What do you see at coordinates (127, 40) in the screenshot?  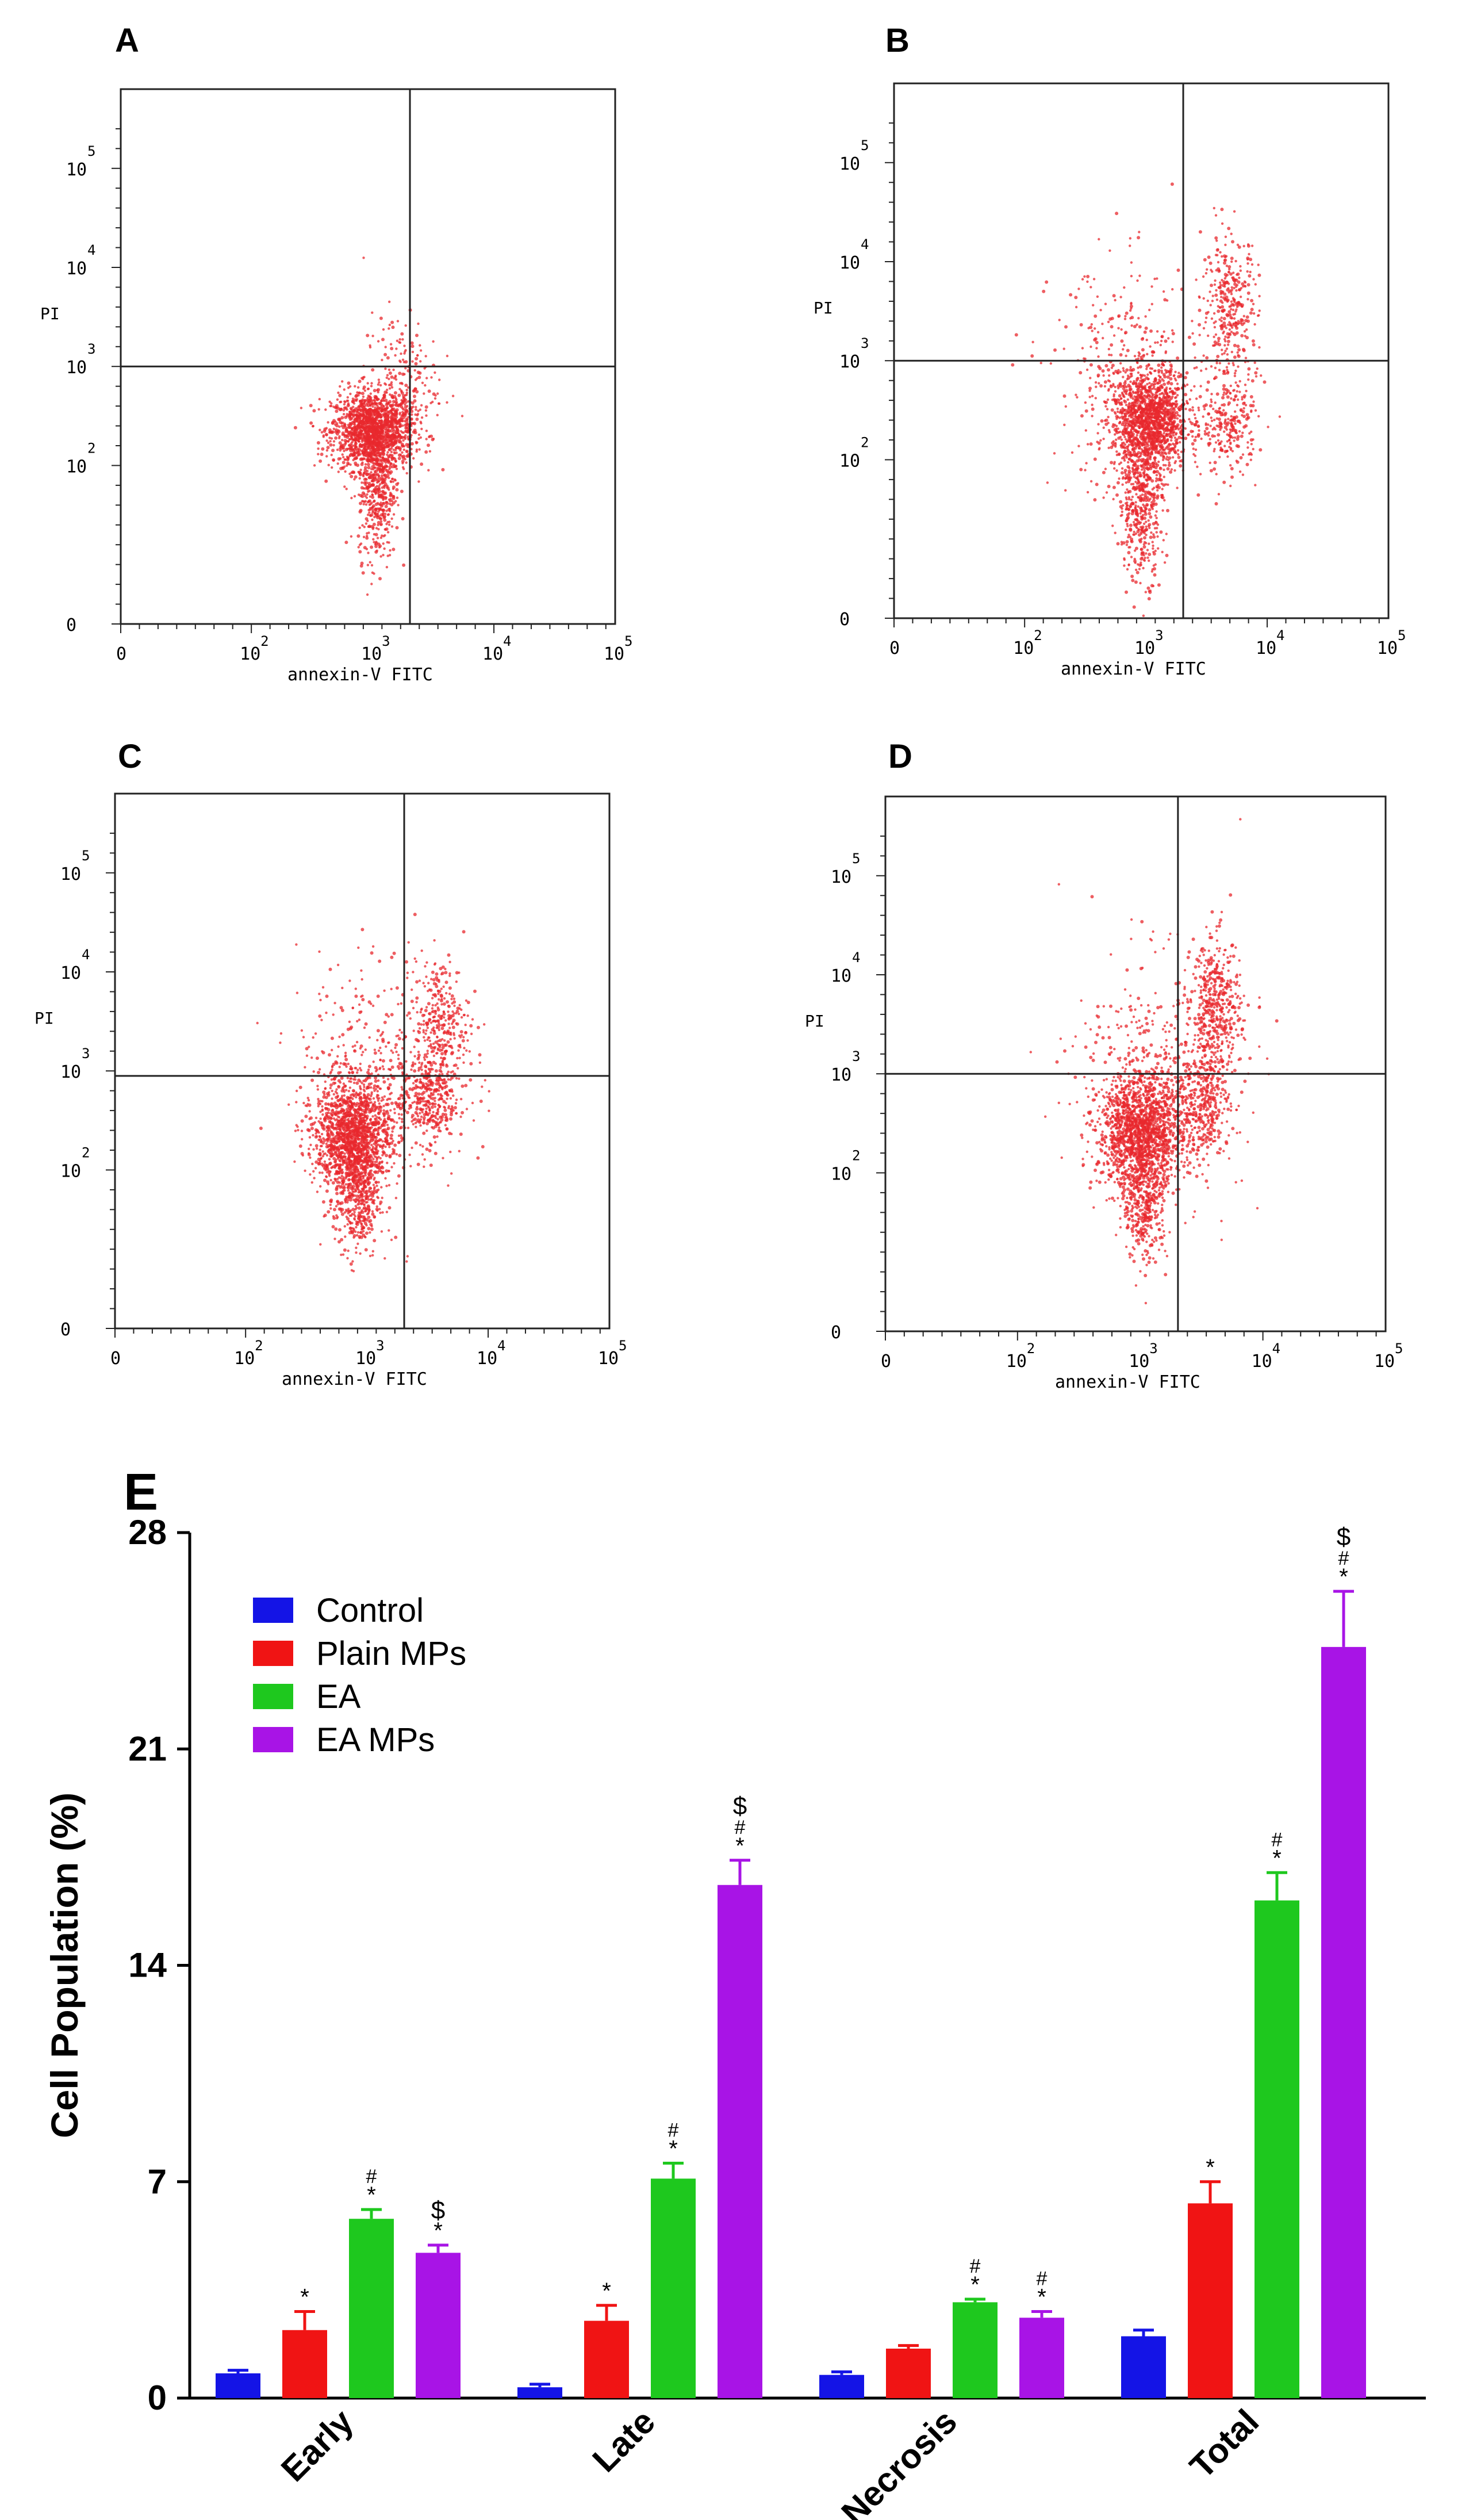 I see `panel-label-a: A` at bounding box center [127, 40].